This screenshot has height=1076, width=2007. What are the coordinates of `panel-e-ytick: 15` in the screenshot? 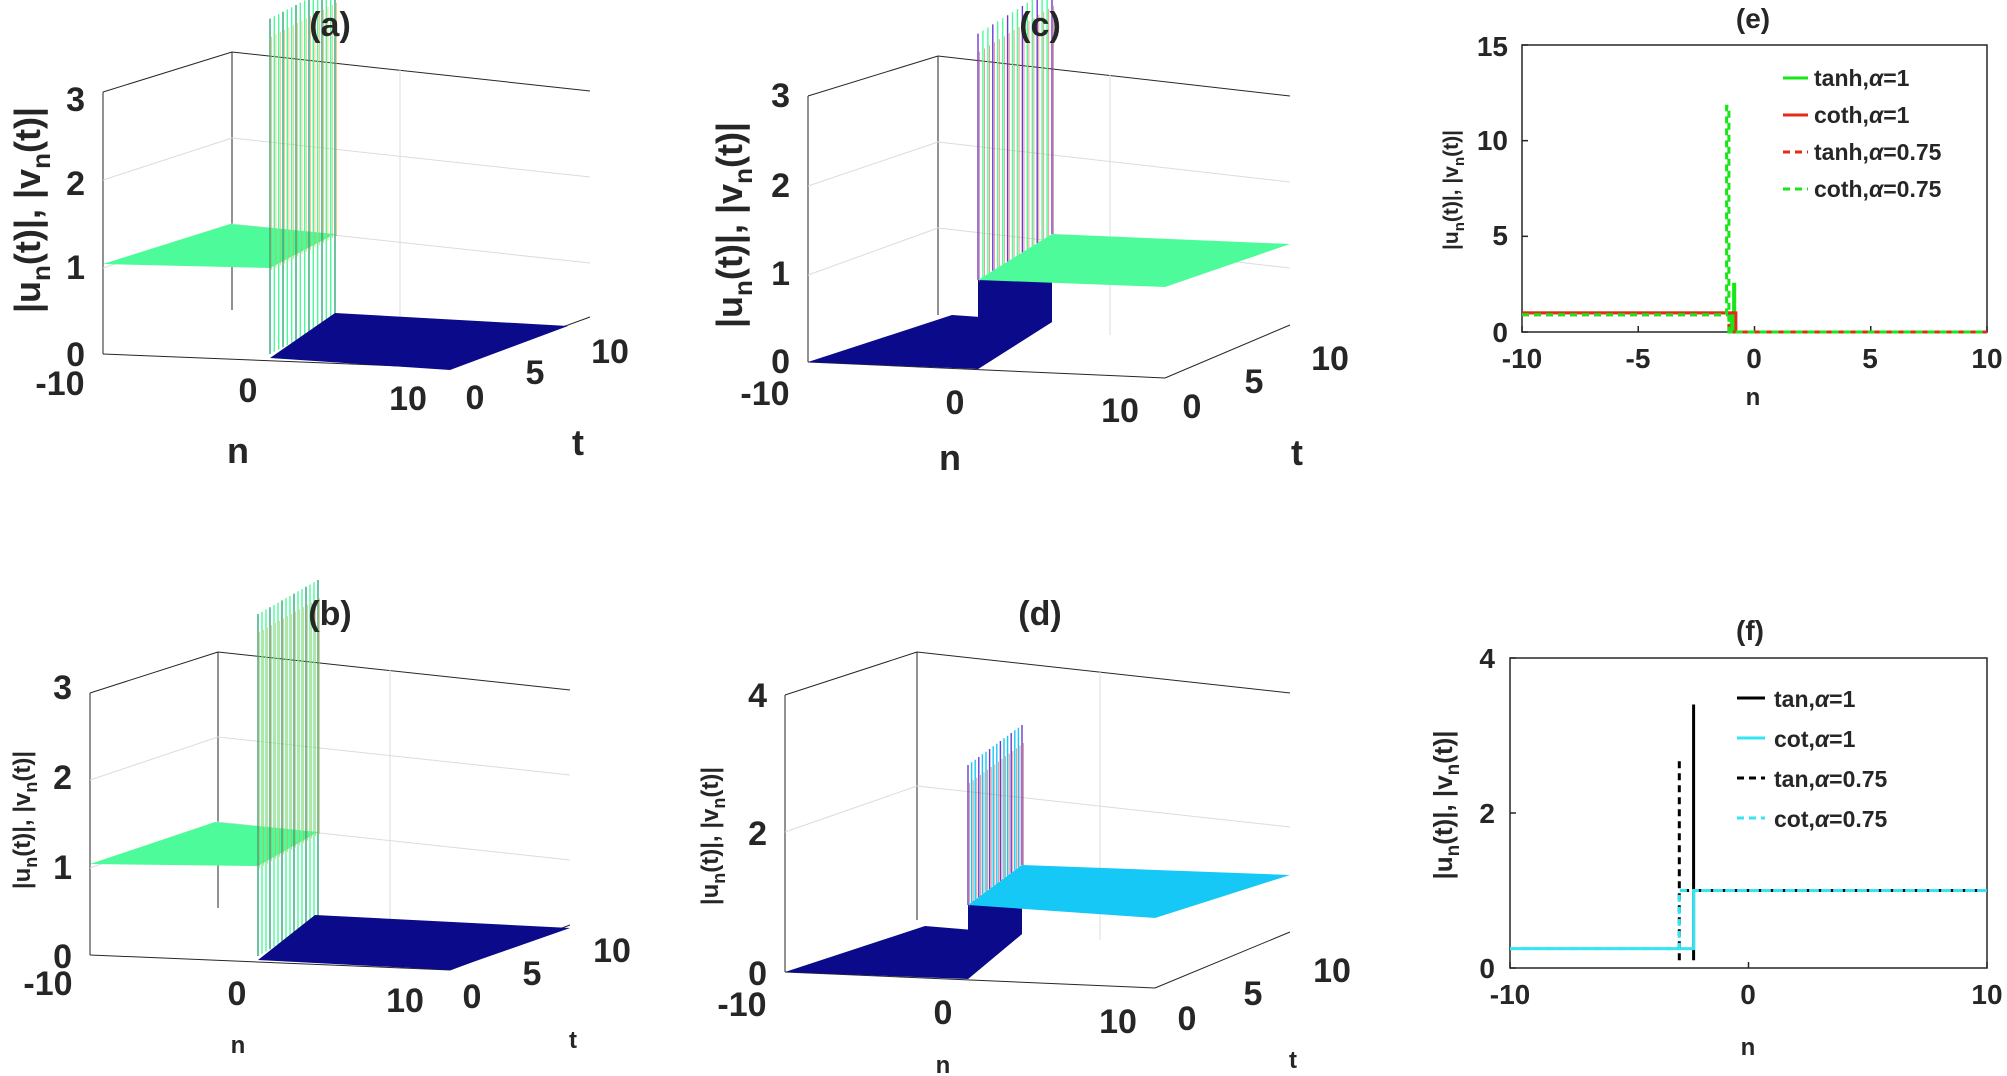 It's located at (1492, 46).